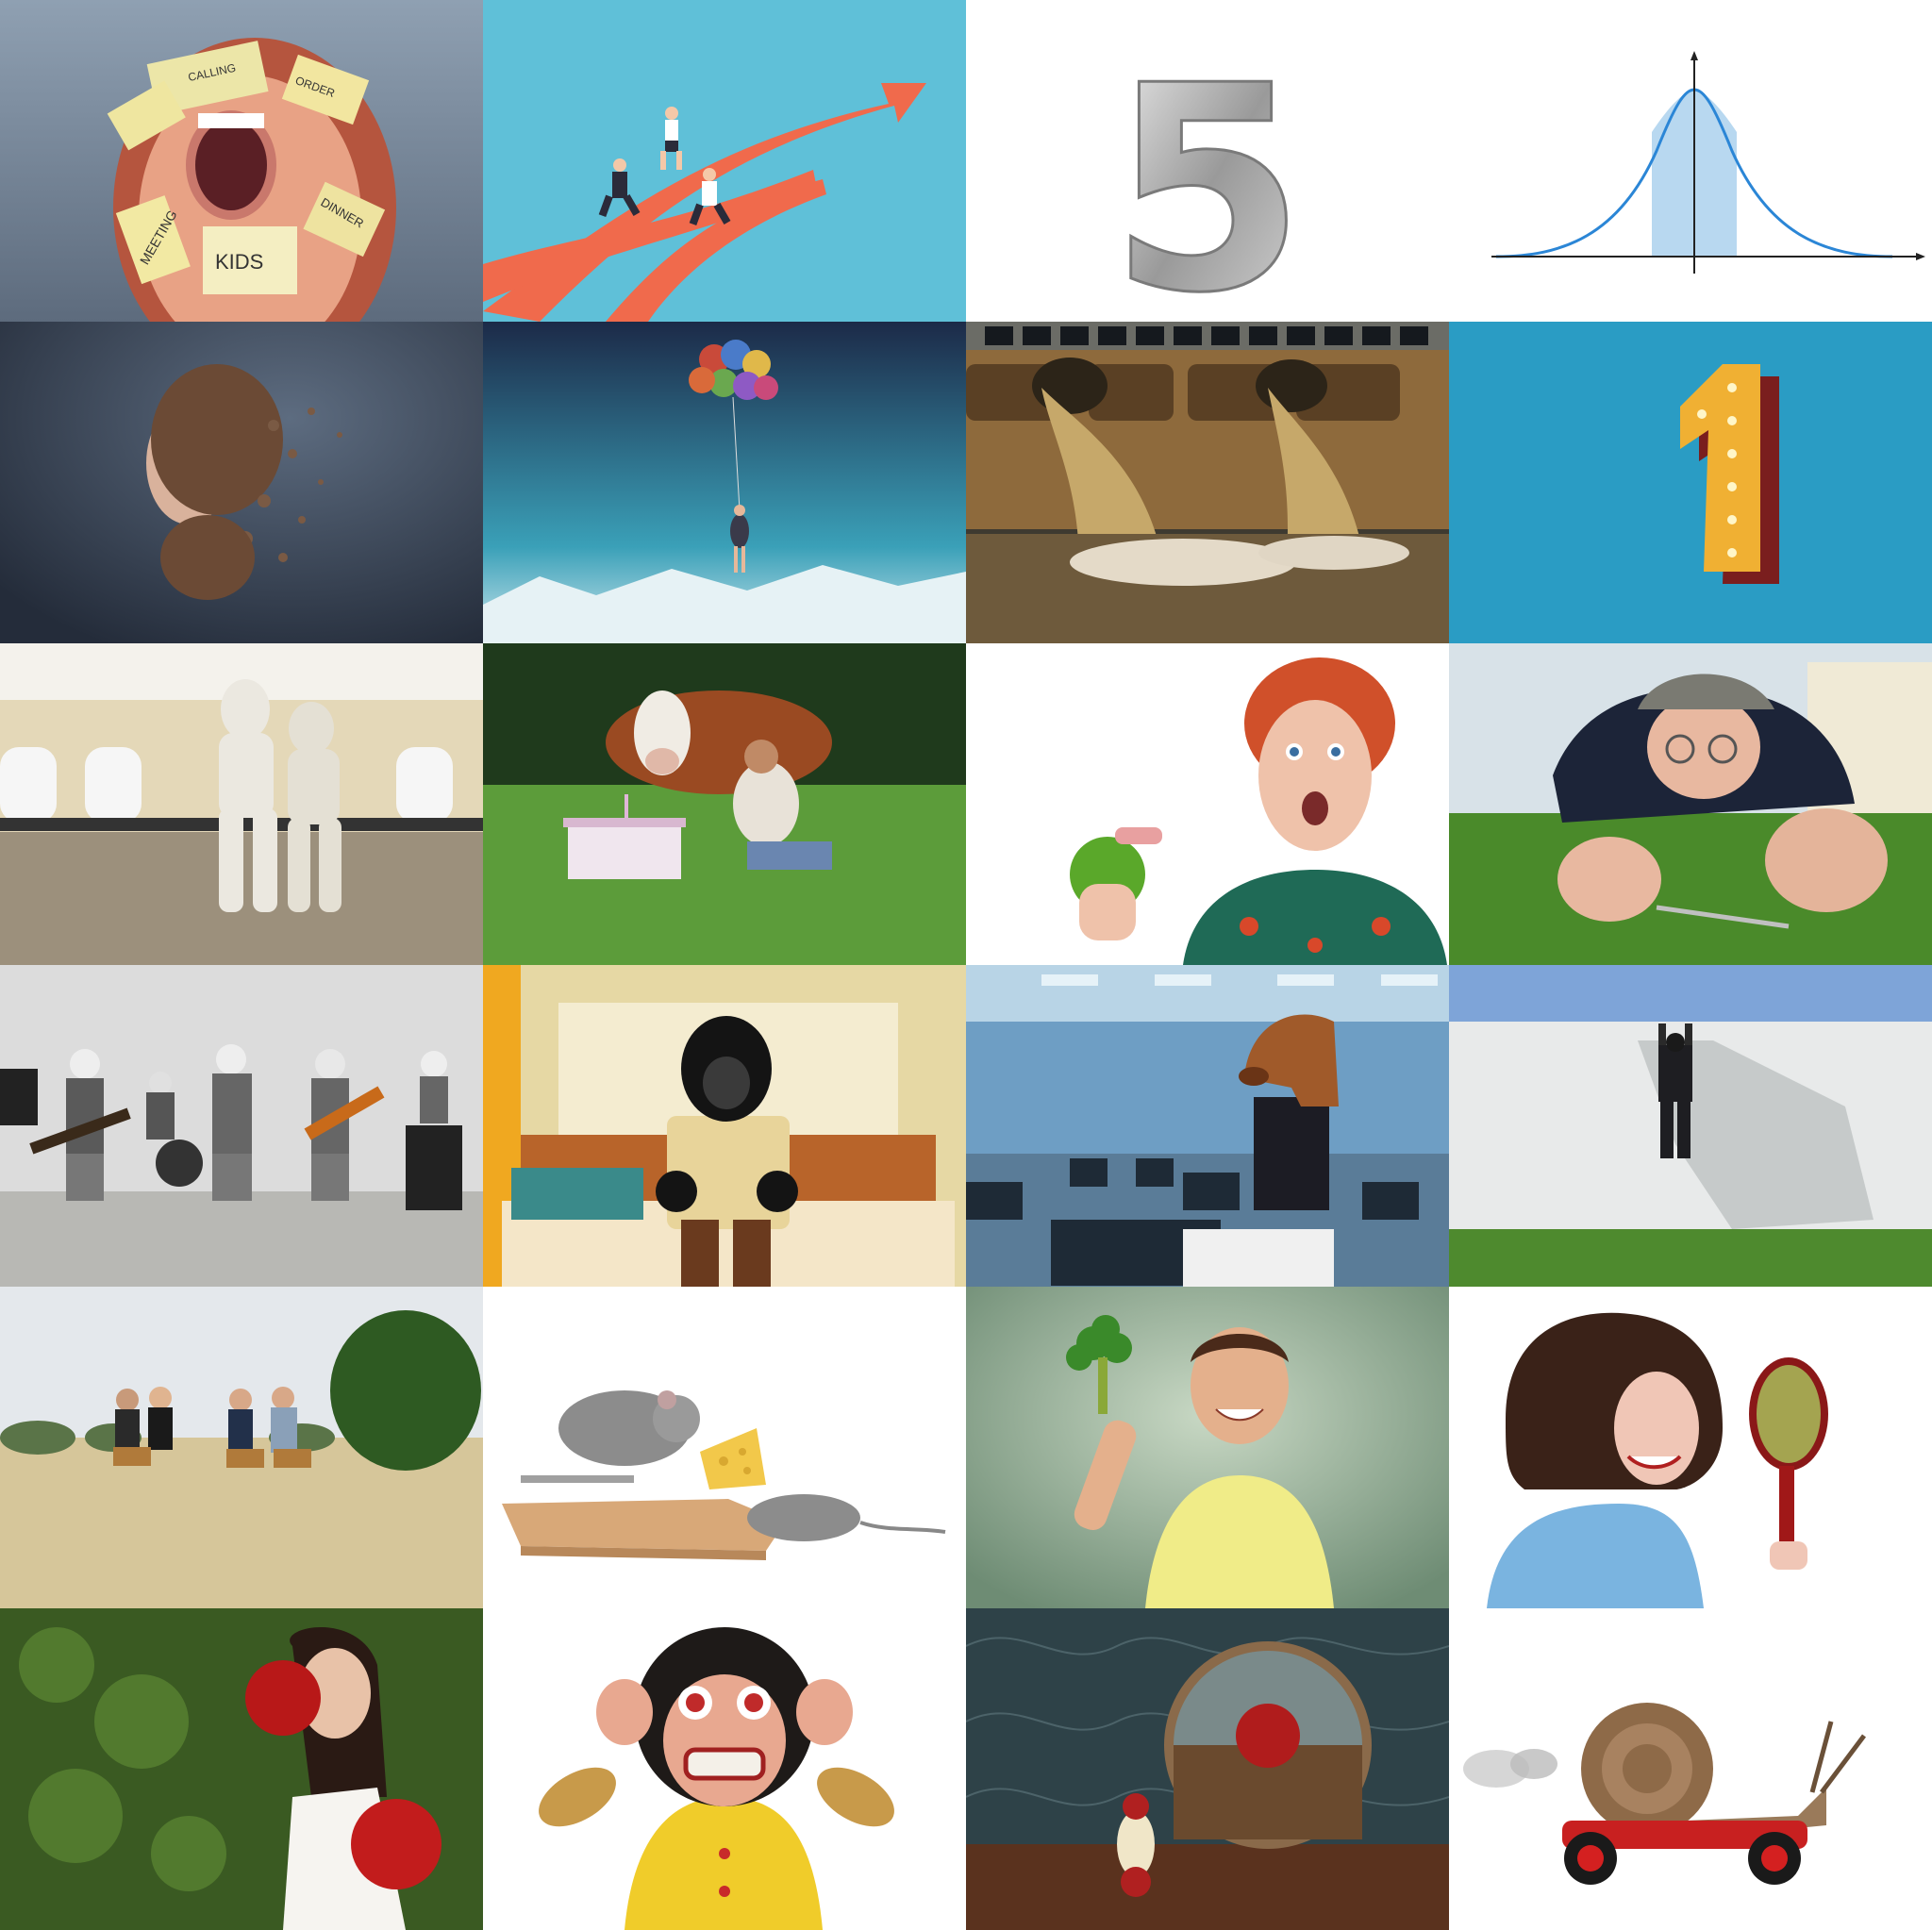 The height and width of the screenshot is (1930, 1932). I want to click on disintegrating-woman-photo, so click(241, 482).